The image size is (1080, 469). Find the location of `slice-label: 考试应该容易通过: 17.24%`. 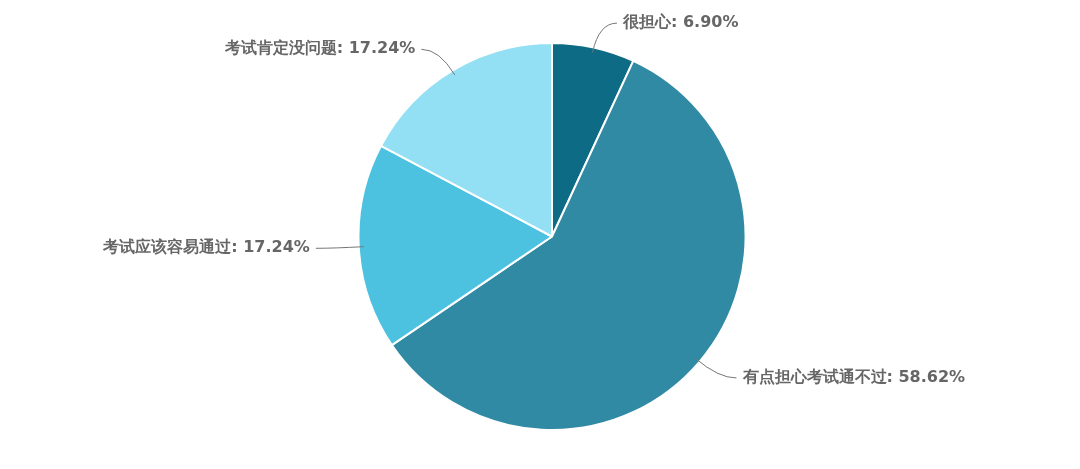

slice-label: 考试应该容易通过: 17.24% is located at coordinates (206, 247).